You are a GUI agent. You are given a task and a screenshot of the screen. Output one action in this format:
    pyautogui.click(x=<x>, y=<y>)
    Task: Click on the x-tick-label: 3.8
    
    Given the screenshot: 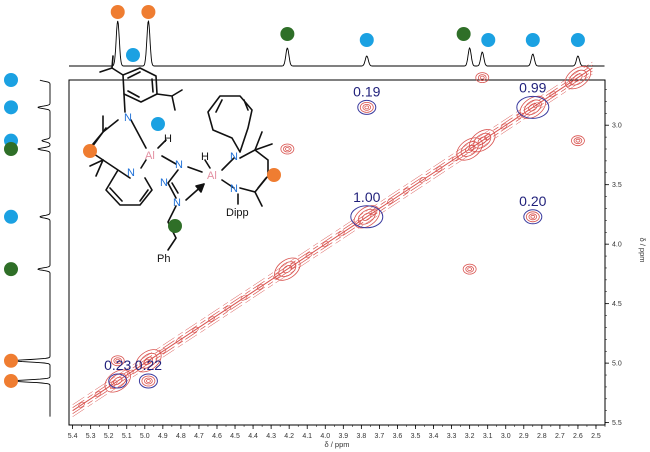 What is the action you would take?
    pyautogui.click(x=361, y=436)
    